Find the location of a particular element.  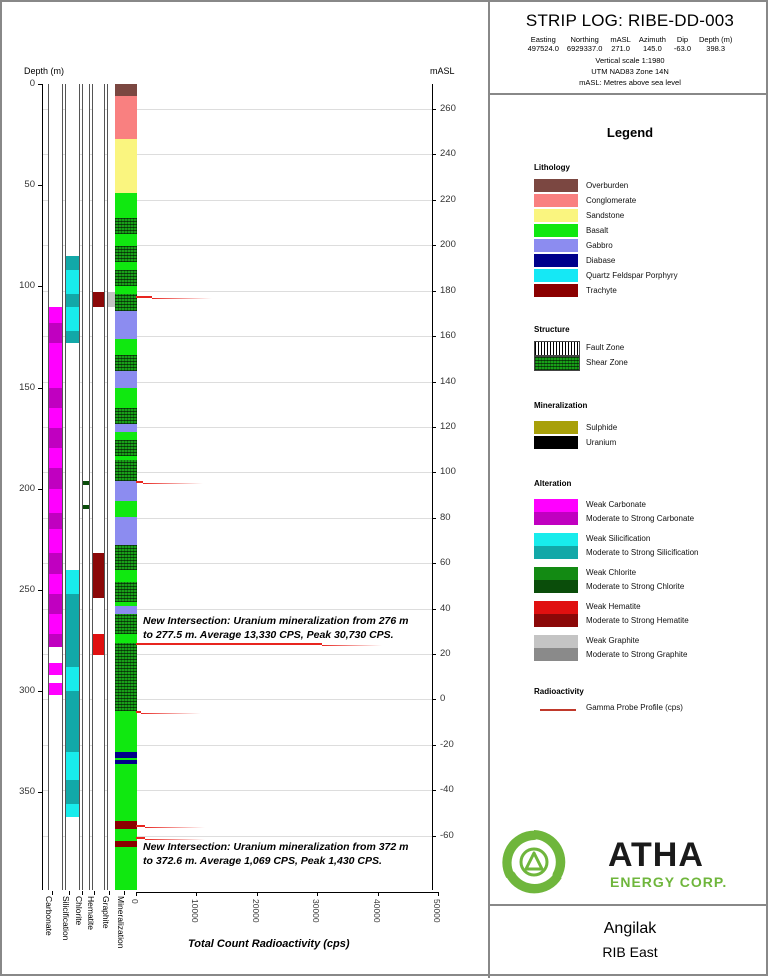

masl-tick-label: 140 is located at coordinates (448, 381).